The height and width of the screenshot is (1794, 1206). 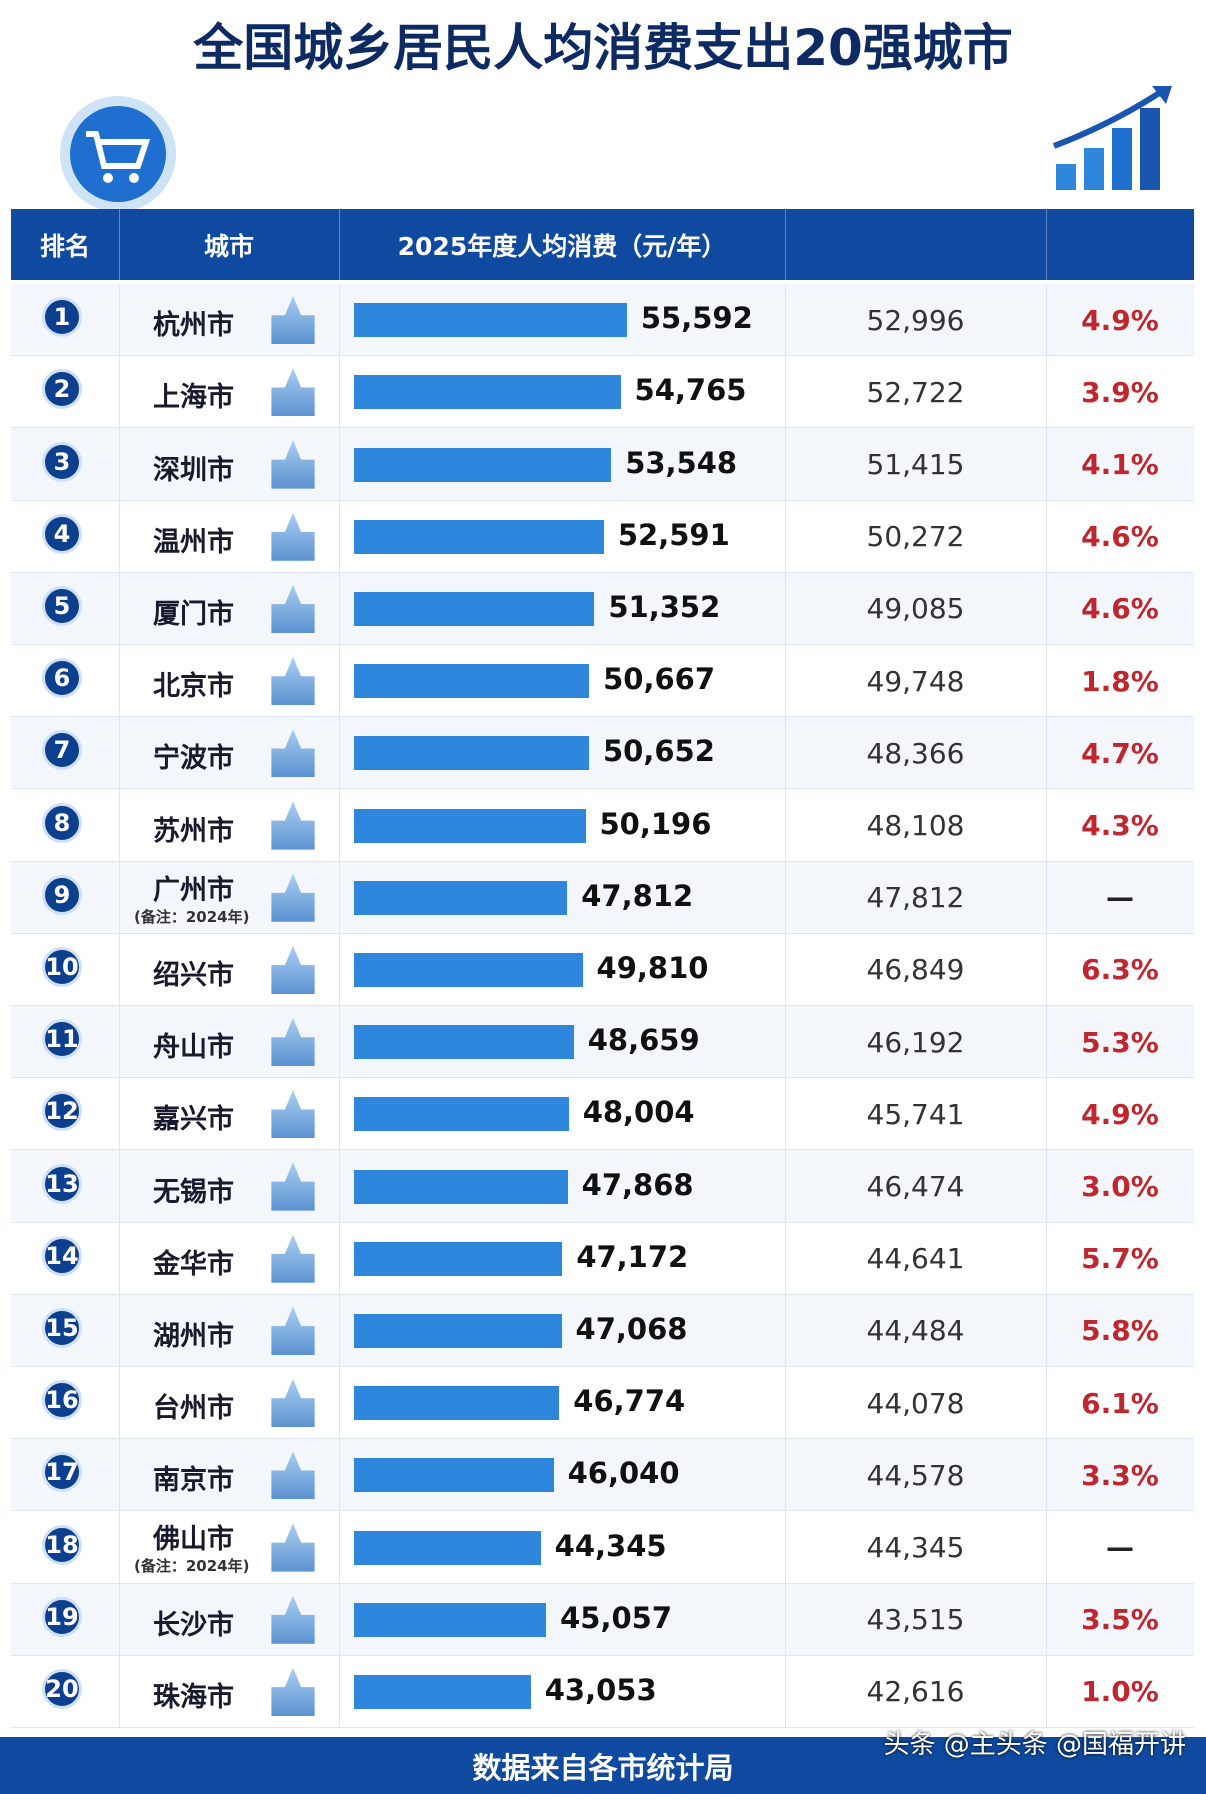 I want to click on city-name: 厦门市, so click(x=193, y=614).